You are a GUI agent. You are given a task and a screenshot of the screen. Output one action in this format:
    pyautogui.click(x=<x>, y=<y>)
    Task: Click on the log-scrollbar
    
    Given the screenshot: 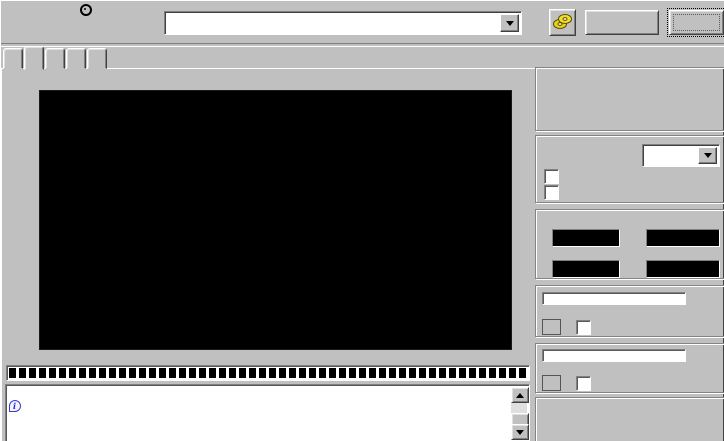 What is the action you would take?
    pyautogui.click(x=520, y=413)
    